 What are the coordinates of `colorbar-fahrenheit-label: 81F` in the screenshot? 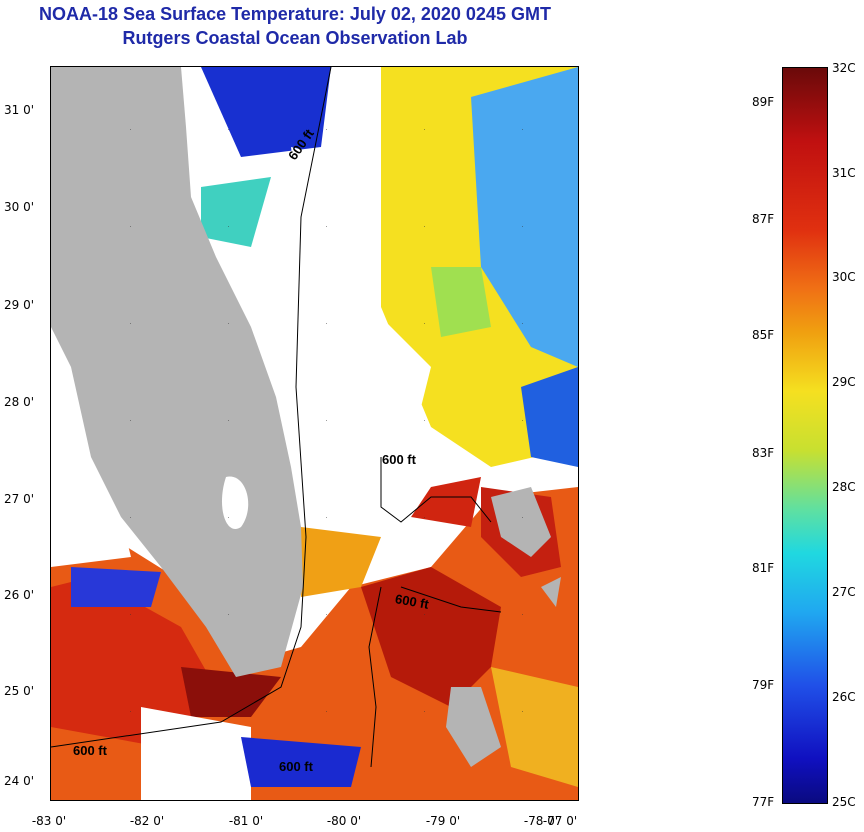 It's located at (763, 568).